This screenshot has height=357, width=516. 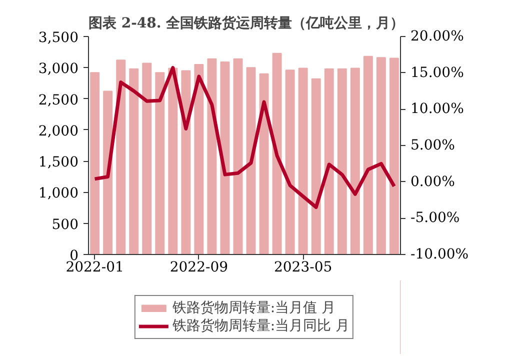 I want to click on y2-tick-label: 10.00%, so click(x=437, y=109).